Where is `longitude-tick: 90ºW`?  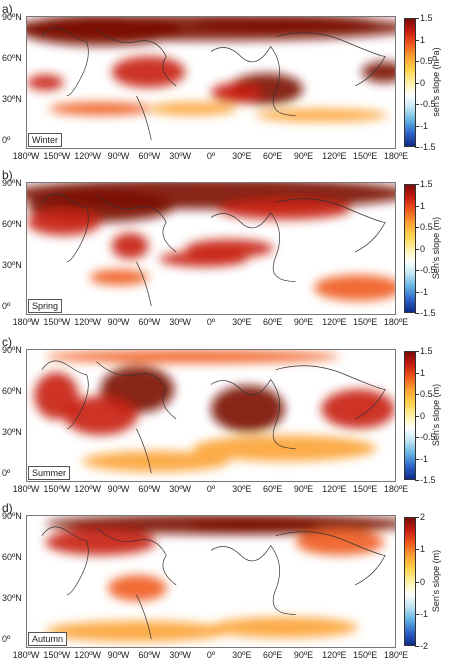 longitude-tick: 90ºW is located at coordinates (118, 655).